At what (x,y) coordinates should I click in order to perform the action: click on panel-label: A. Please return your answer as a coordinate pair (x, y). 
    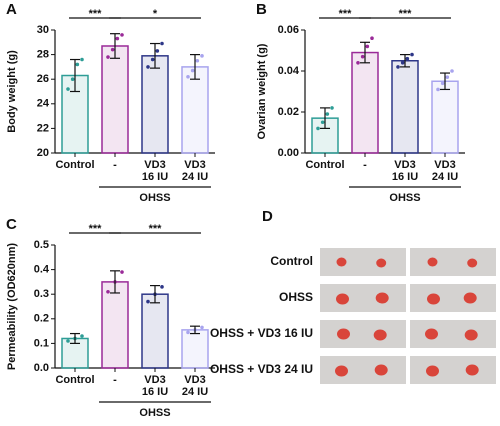
    Looking at the image, I should click on (11, 9).